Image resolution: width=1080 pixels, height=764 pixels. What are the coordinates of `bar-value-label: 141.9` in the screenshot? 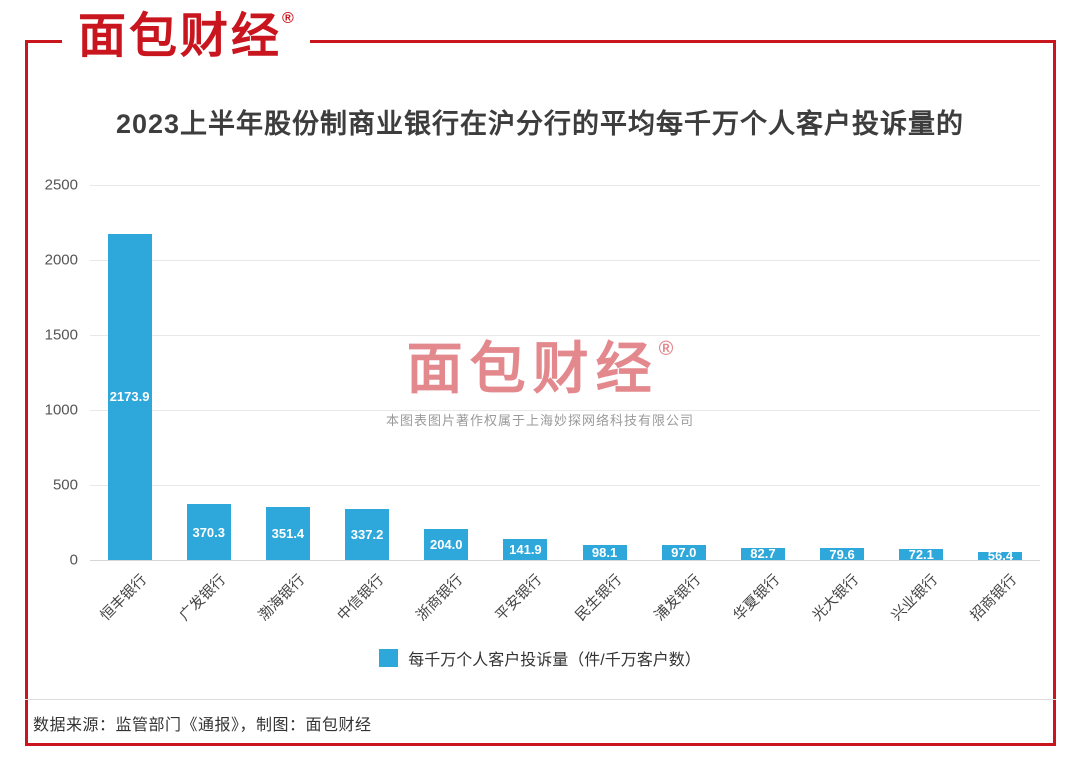 It's located at (525, 549).